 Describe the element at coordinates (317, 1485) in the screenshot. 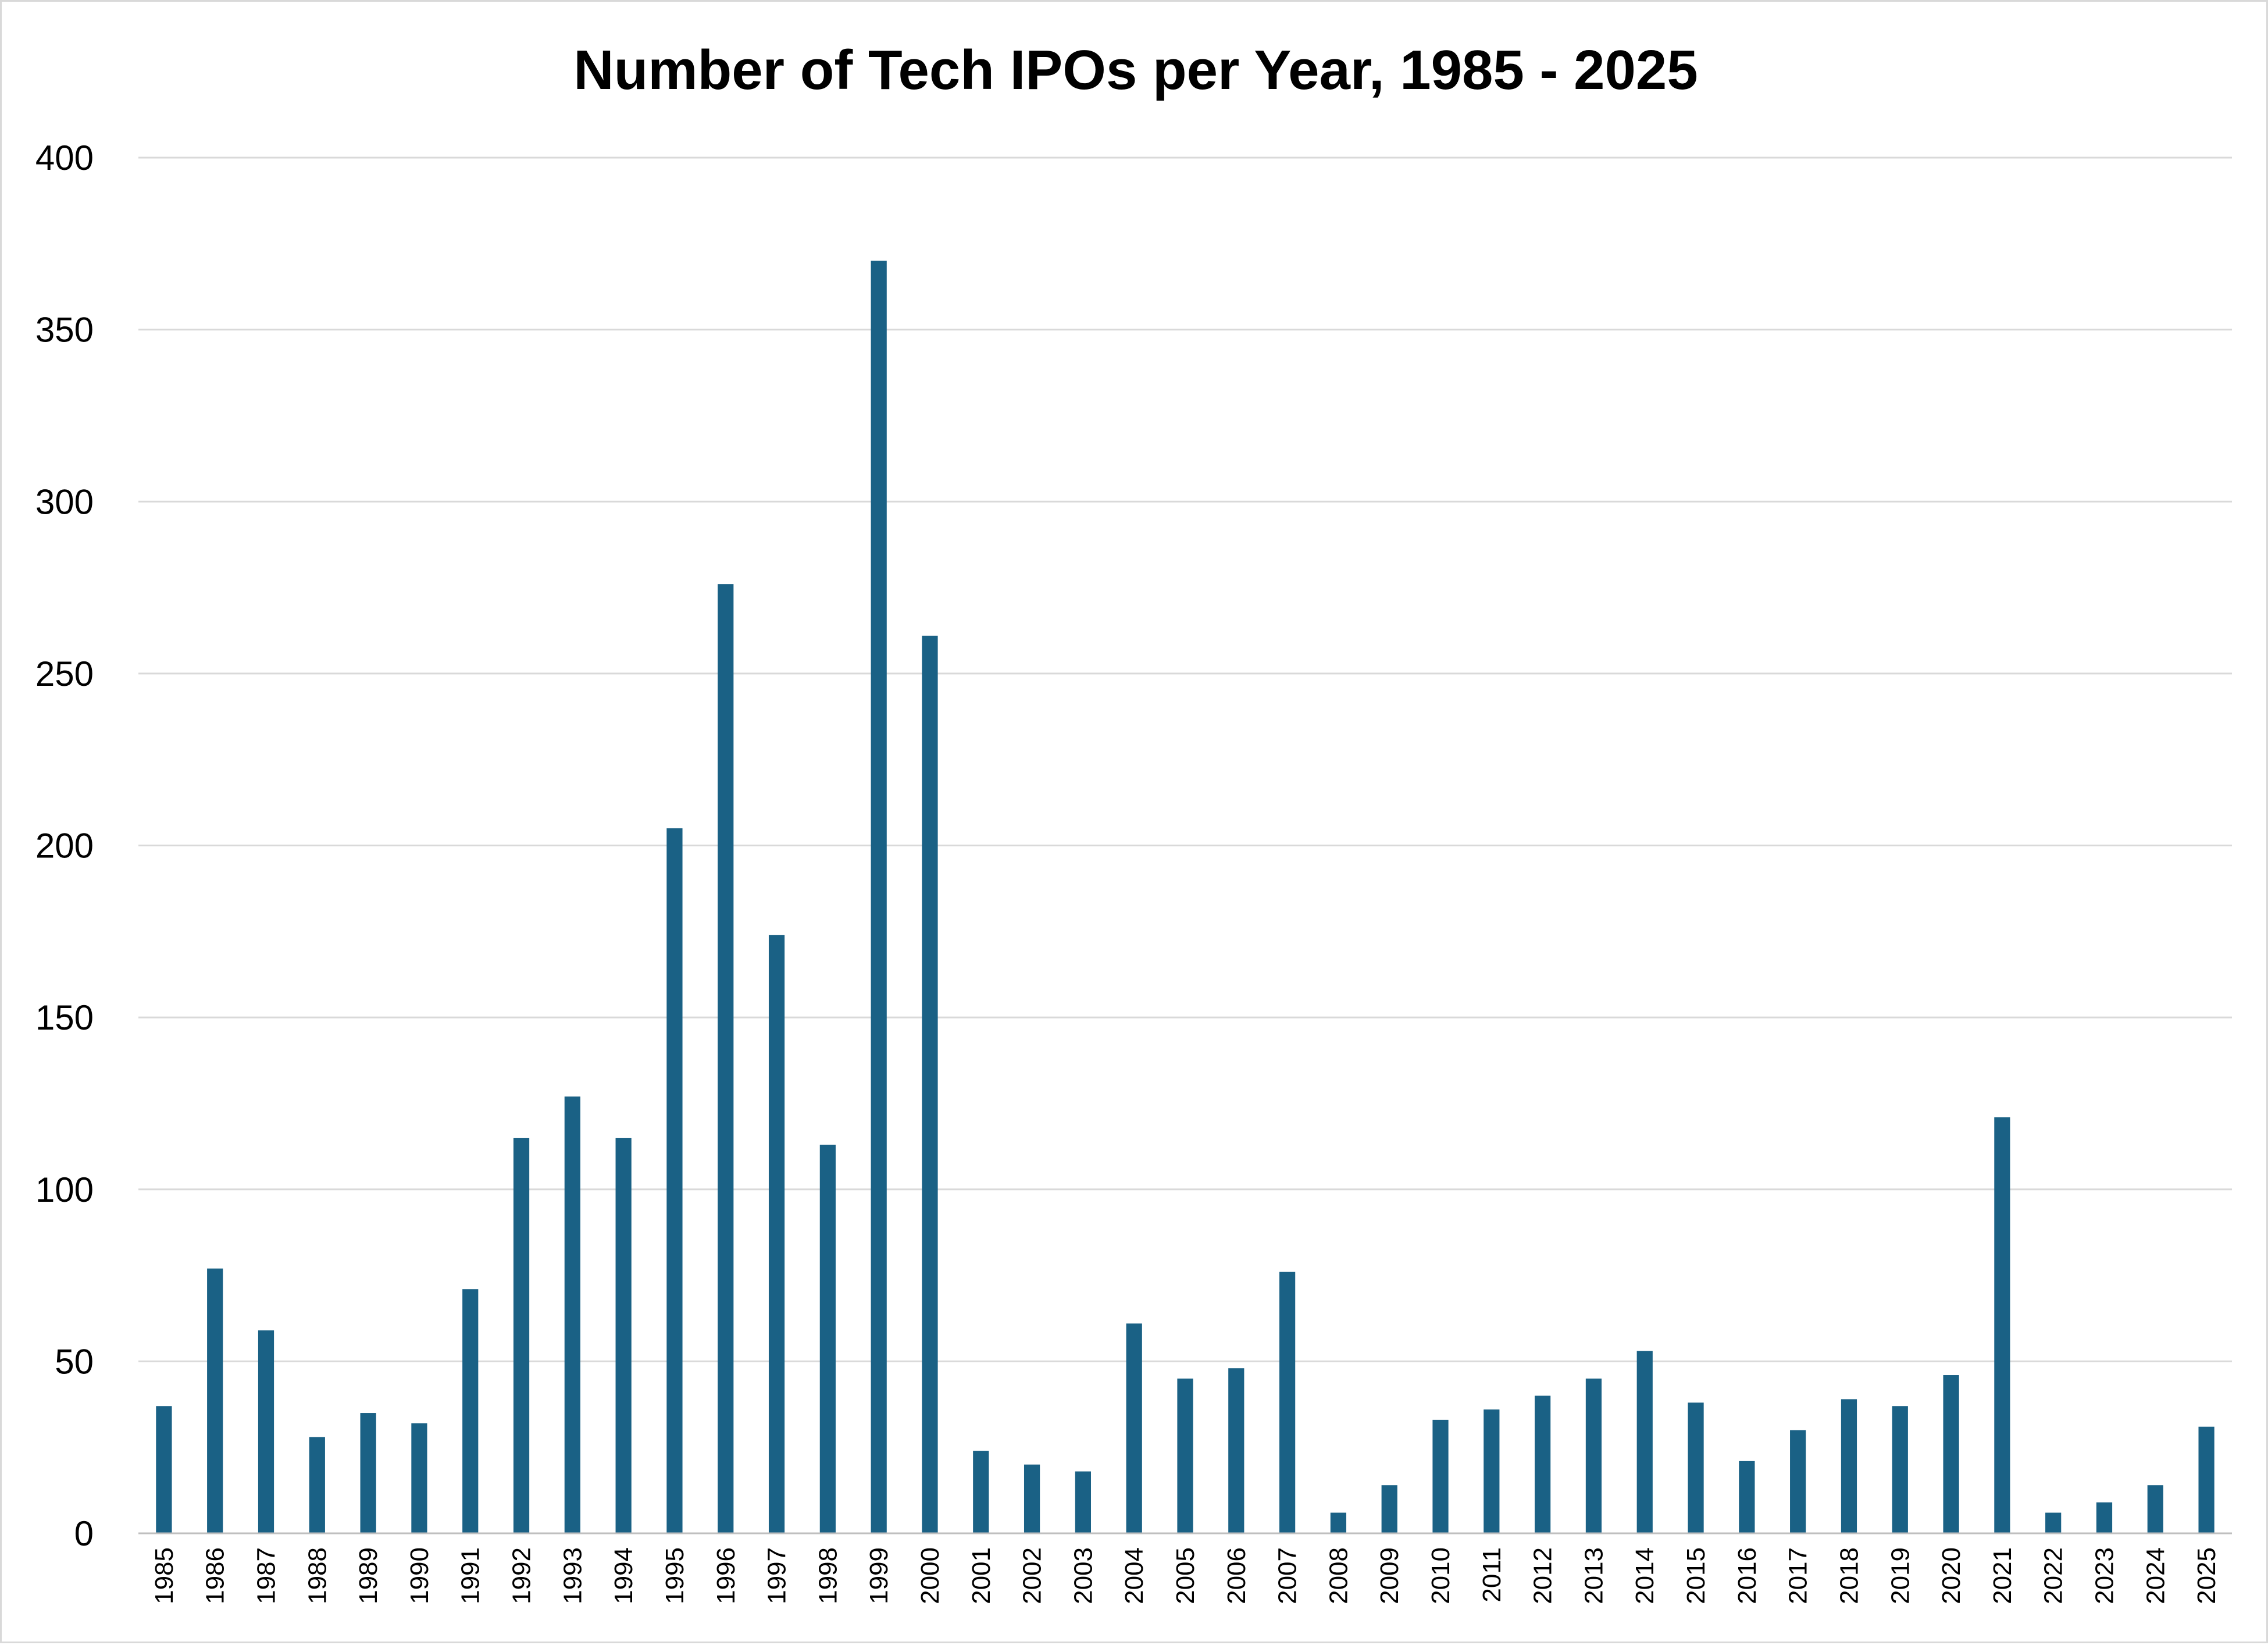

I see `bar-1988` at that location.